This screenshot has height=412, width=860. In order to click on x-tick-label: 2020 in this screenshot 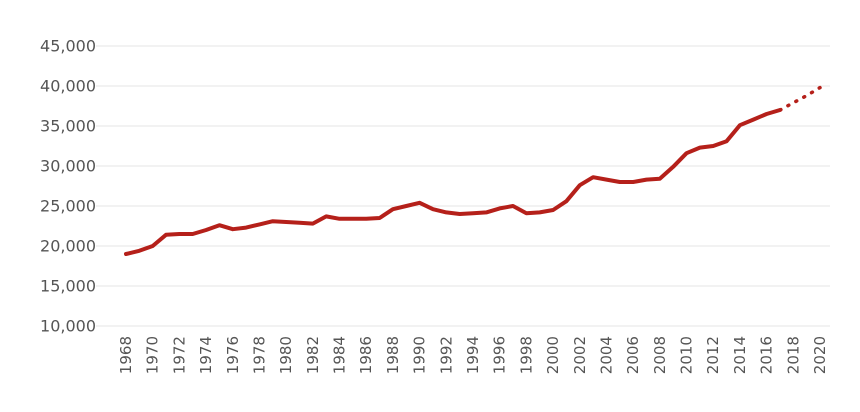, I will do `click(820, 355)`.